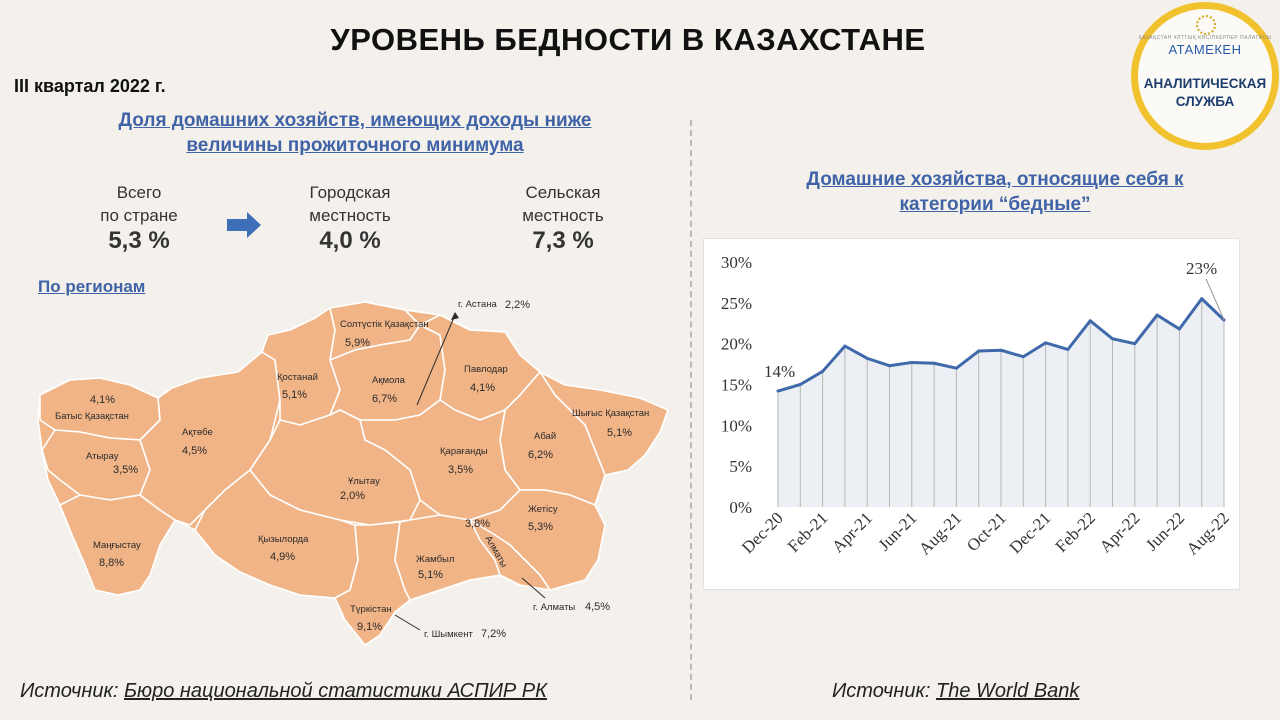 This screenshot has height=720, width=1280. Describe the element at coordinates (350, 192) in the screenshot. I see `stat-urban-line1: Городская` at that location.